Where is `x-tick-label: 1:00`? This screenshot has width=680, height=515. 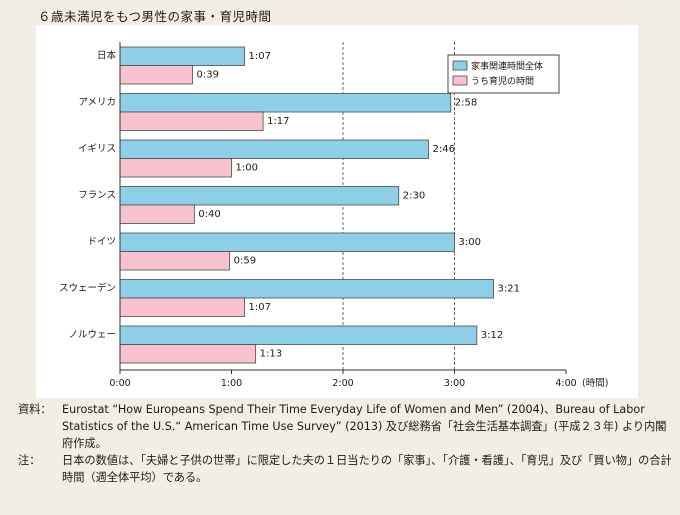
x-tick-label: 1:00 is located at coordinates (231, 383).